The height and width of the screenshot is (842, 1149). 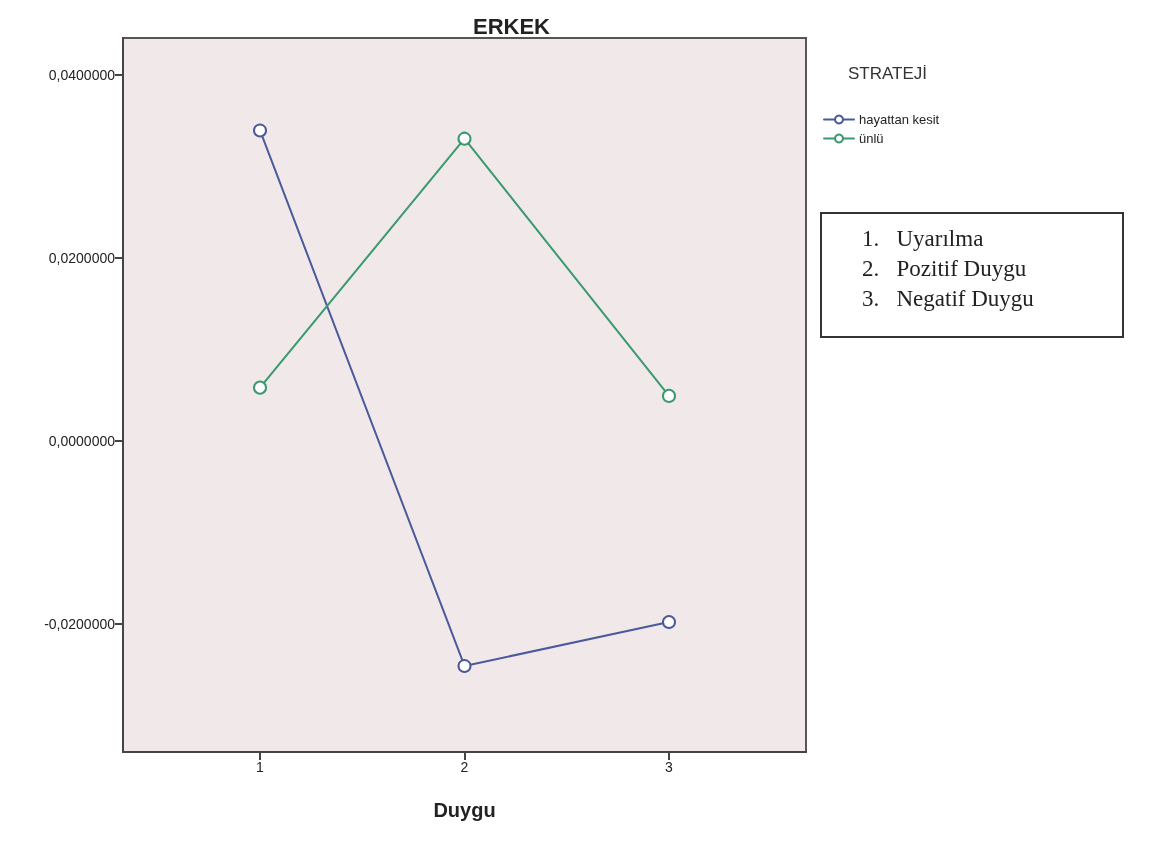 I want to click on y-tick-label: 0,0400000, so click(x=82, y=74).